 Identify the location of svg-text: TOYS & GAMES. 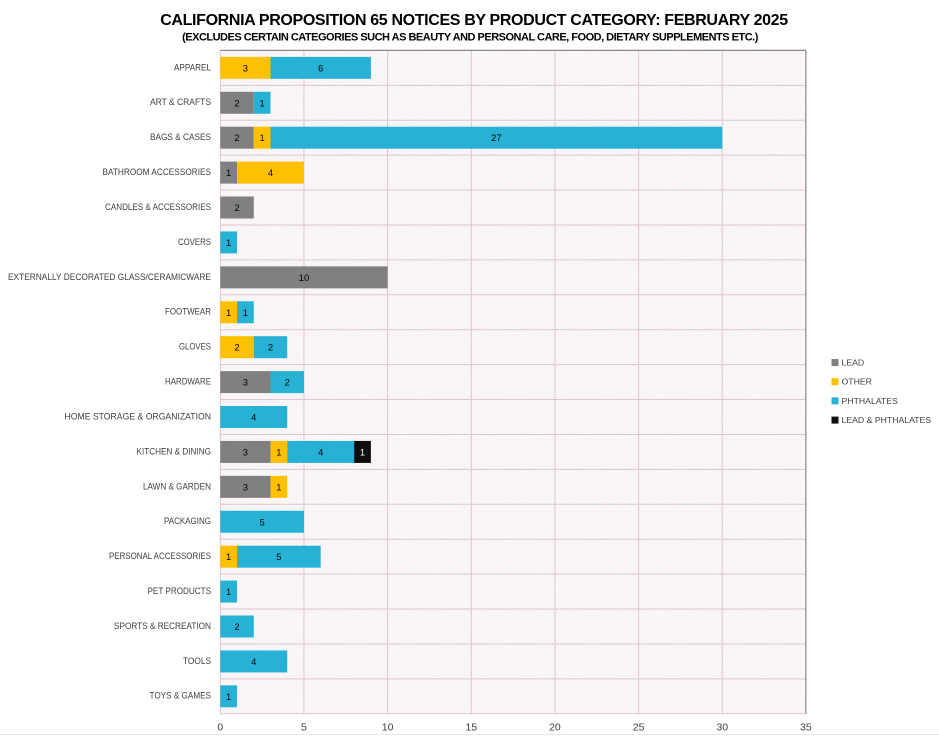
(181, 696).